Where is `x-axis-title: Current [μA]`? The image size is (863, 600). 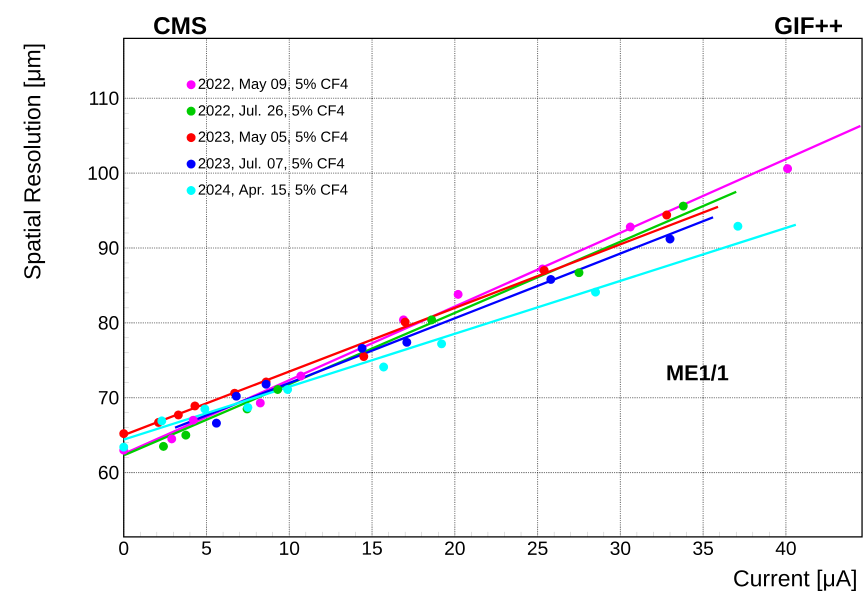 x-axis-title: Current [μA] is located at coordinates (795, 580).